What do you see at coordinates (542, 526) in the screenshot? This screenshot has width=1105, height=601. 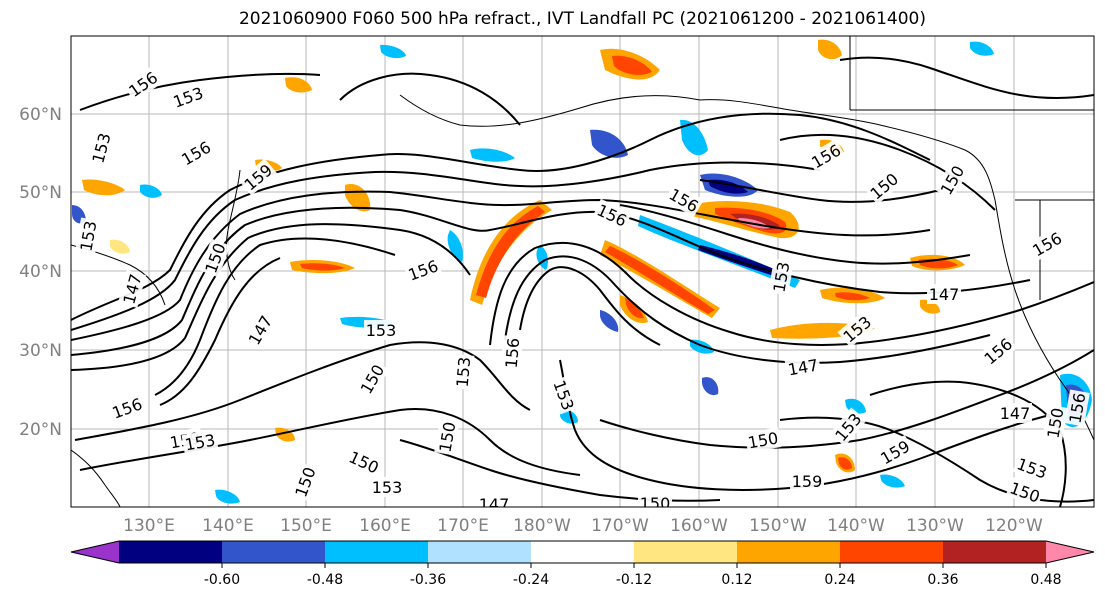 I see `longitude-label: 180°W` at bounding box center [542, 526].